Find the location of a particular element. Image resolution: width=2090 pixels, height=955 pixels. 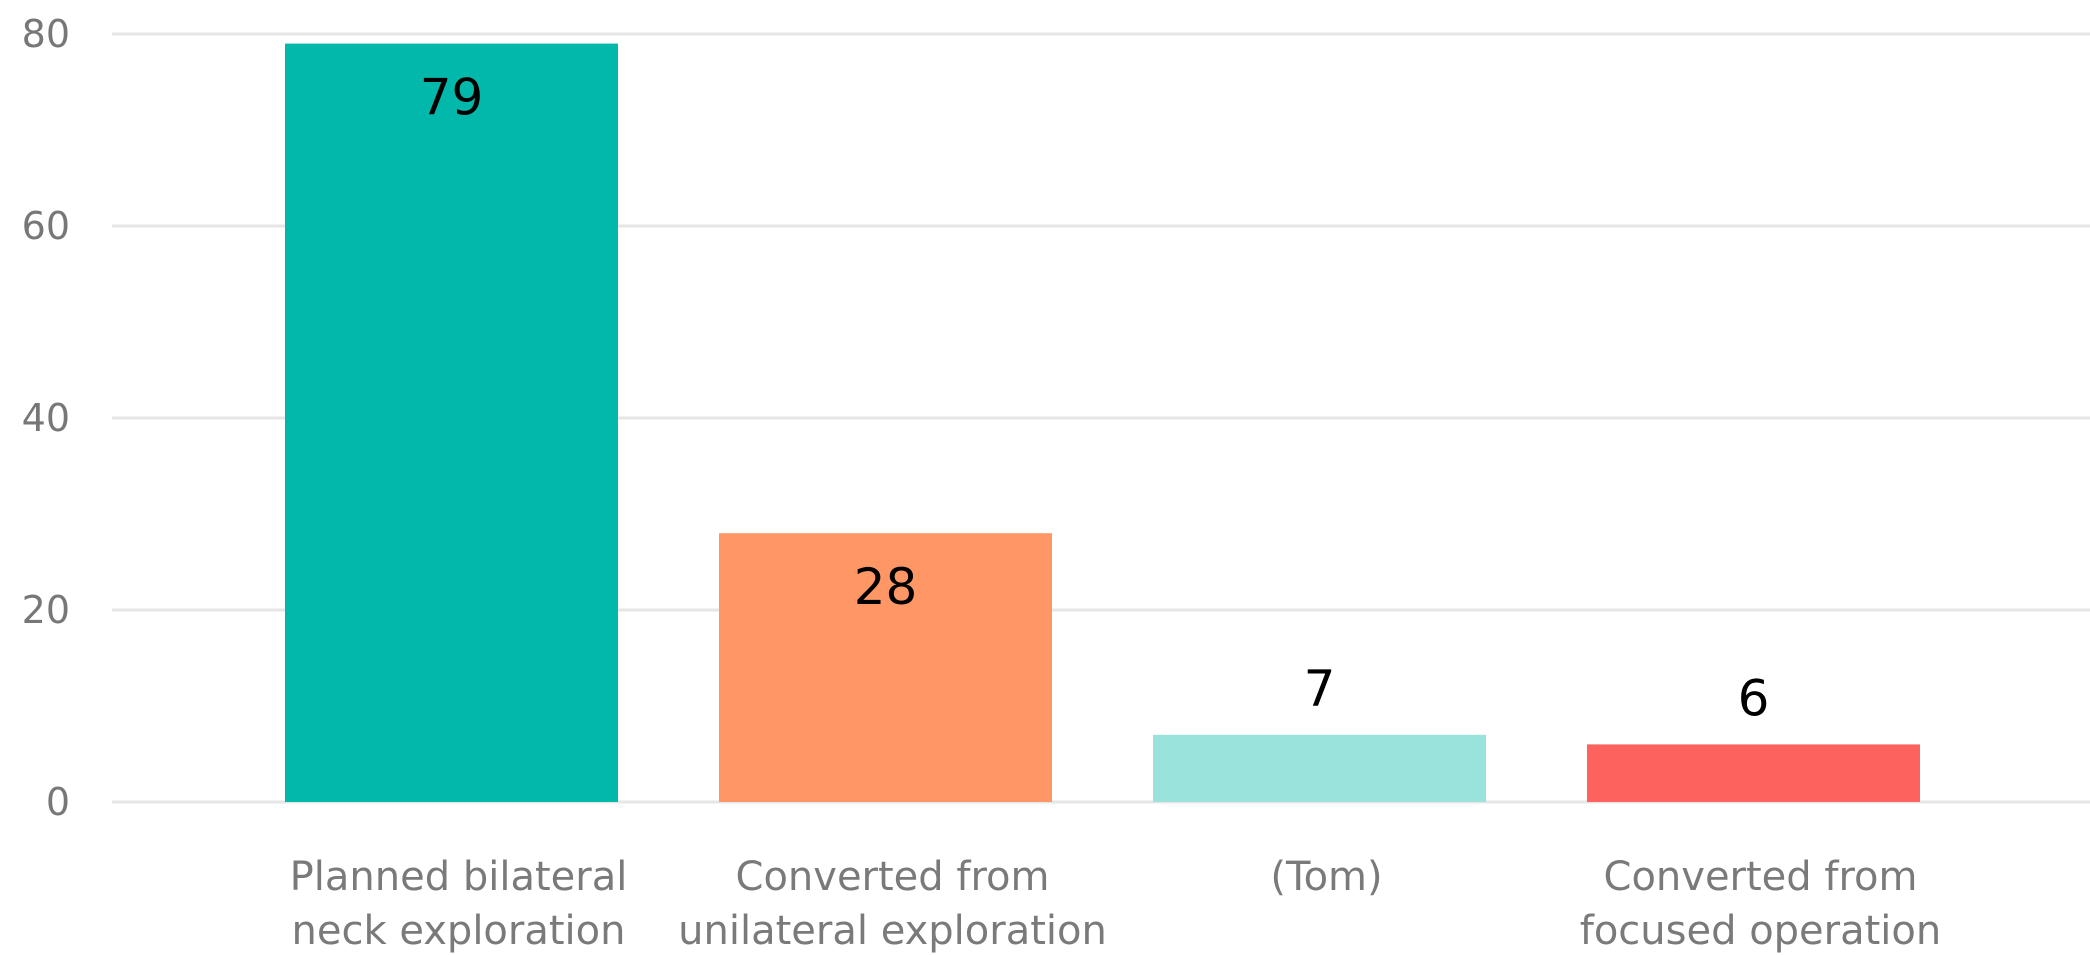

x-tick-label: (Tom) is located at coordinates (1326, 877).